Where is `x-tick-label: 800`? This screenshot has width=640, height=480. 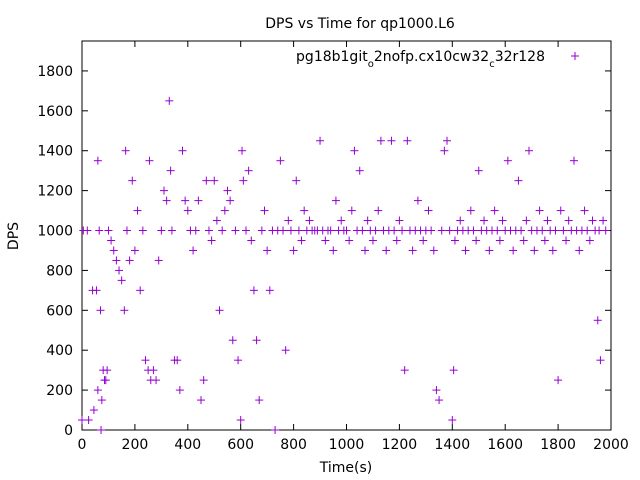
x-tick-label: 800 is located at coordinates (293, 445).